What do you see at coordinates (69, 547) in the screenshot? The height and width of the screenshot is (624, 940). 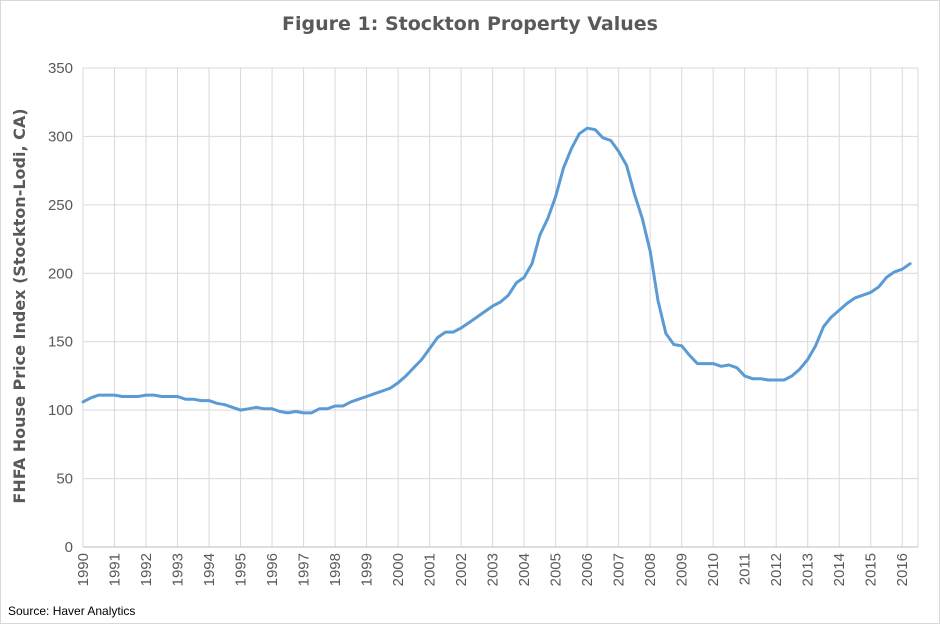 I see `y-tick-label-0: 0` at bounding box center [69, 547].